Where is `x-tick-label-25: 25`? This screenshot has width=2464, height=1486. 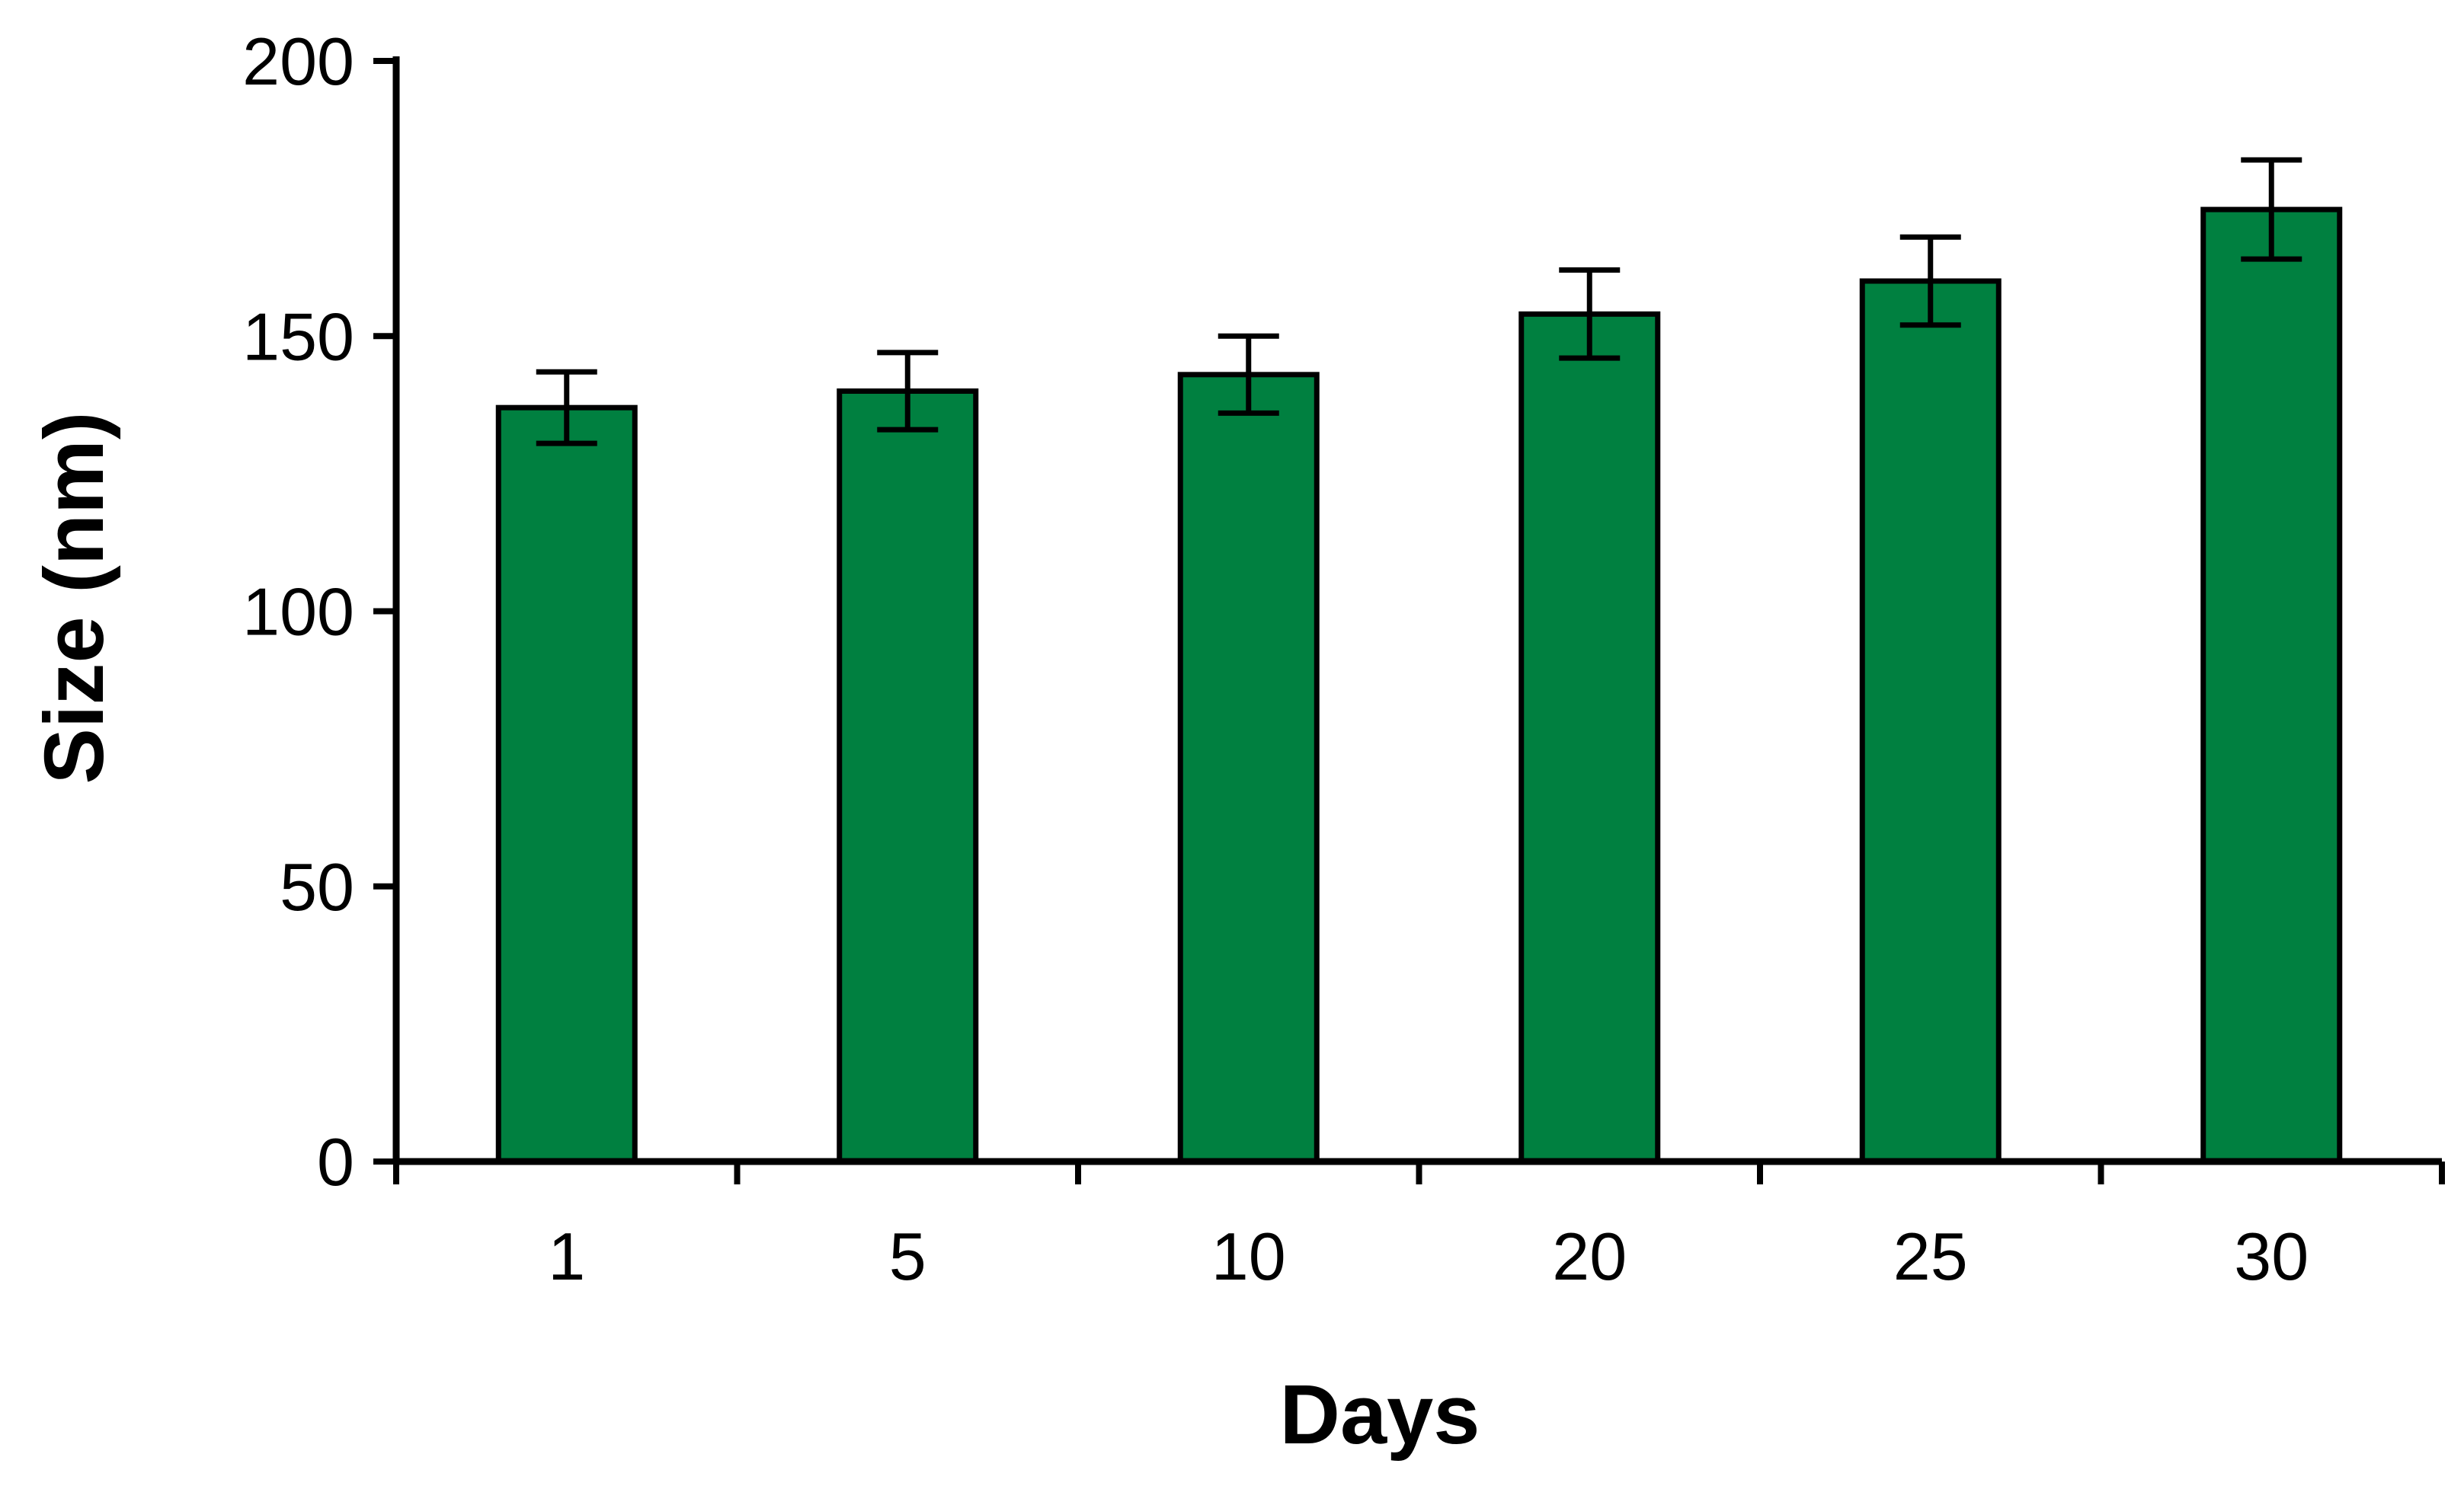 x-tick-label-25: 25 is located at coordinates (1930, 1257).